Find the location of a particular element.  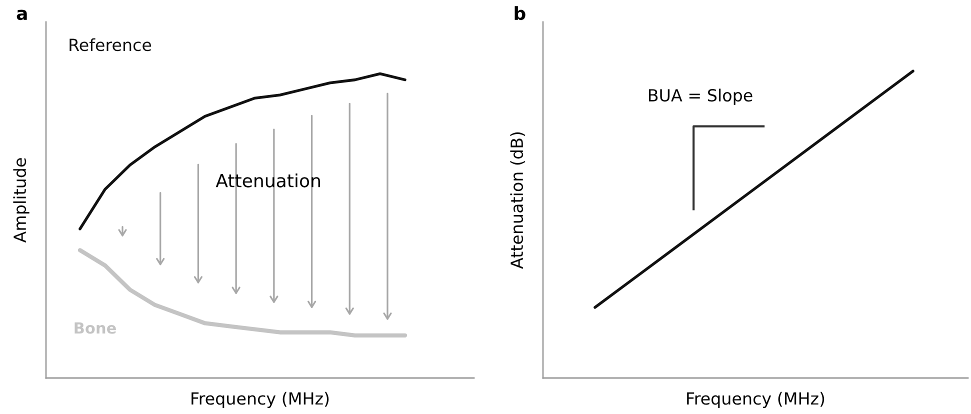

y-axis-title: Attenuation (dB) is located at coordinates (518, 200).